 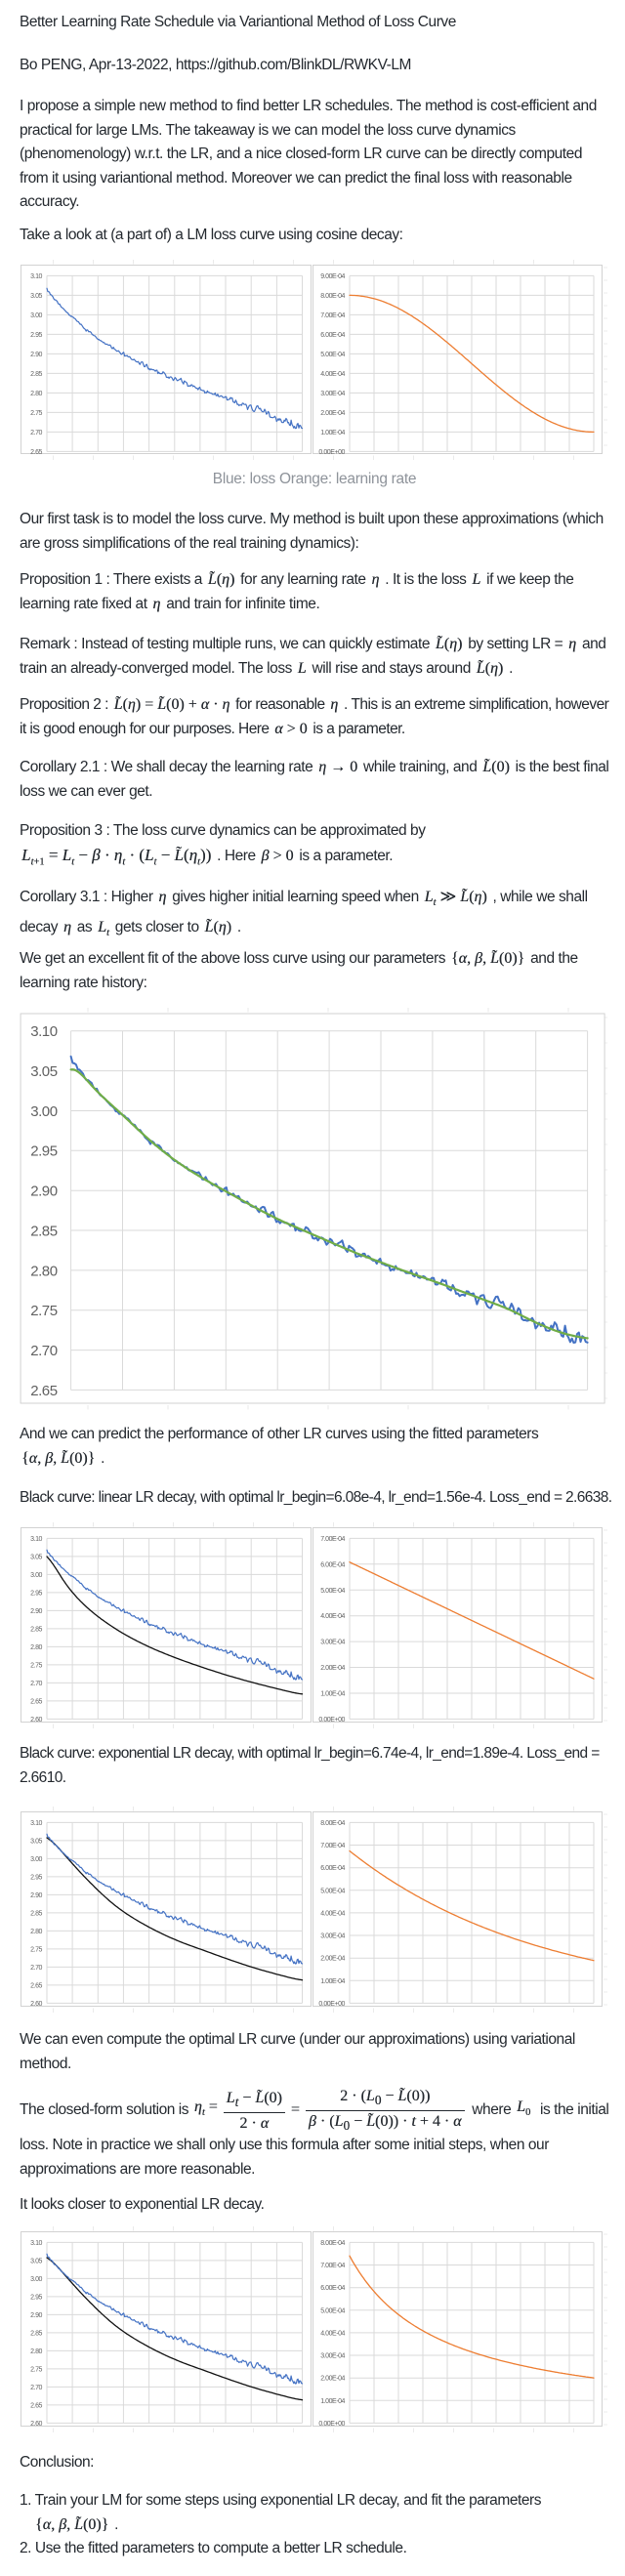 What do you see at coordinates (332, 277) in the screenshot?
I see `svg-text: 9.00E-04` at bounding box center [332, 277].